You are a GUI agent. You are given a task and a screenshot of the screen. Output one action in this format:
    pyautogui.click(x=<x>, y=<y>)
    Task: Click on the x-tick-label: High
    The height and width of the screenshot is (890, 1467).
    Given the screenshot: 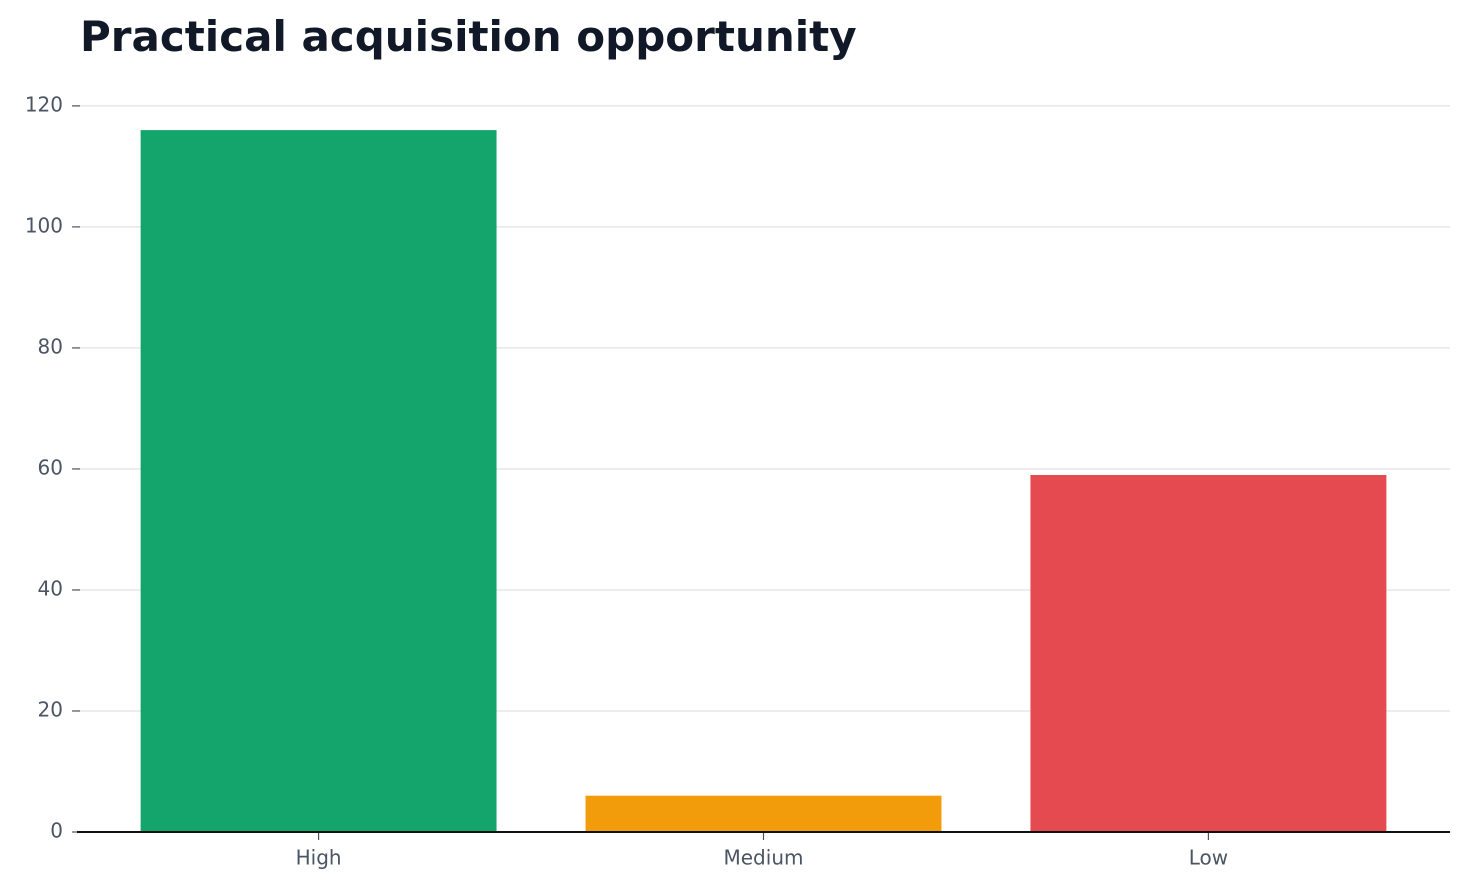 What is the action you would take?
    pyautogui.click(x=319, y=858)
    